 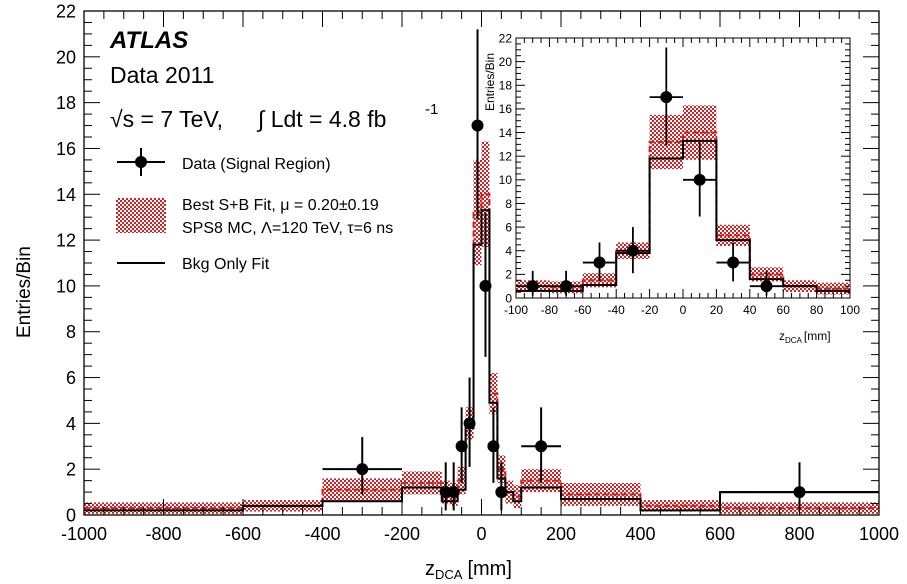 I want to click on x-tick-label: -20, so click(x=650, y=310).